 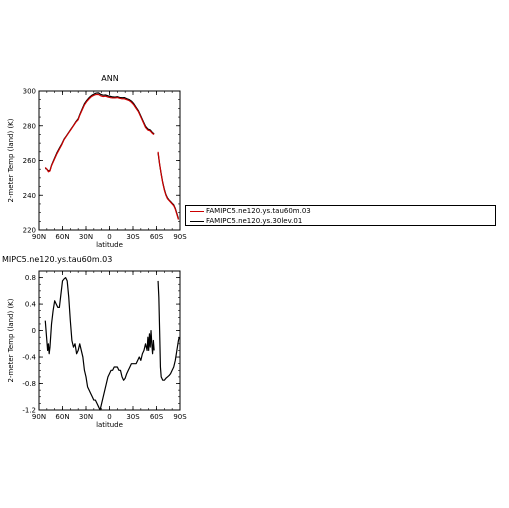 I want to click on series-line-bottom-0-seg1, so click(x=168, y=330).